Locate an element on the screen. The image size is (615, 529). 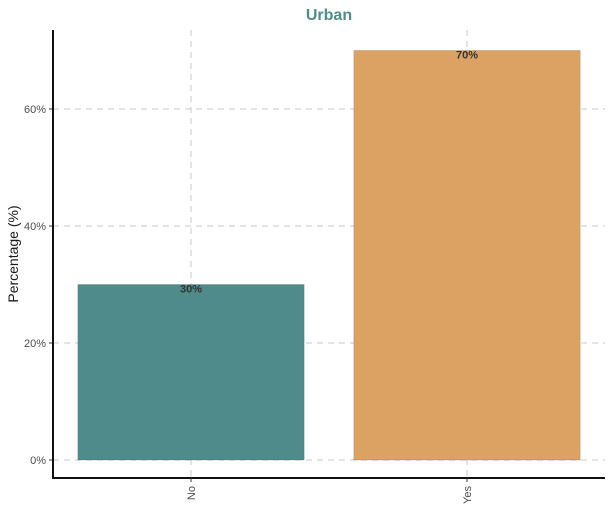
y-axis-label: Percentage (%) is located at coordinates (13, 253).